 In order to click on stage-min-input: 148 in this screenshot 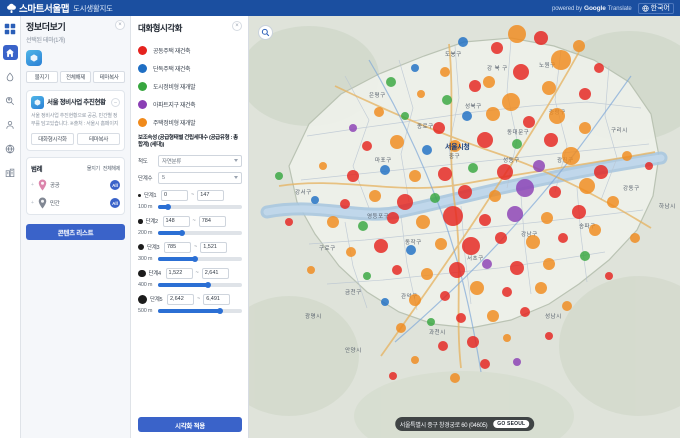, I will do `click(176, 221)`.